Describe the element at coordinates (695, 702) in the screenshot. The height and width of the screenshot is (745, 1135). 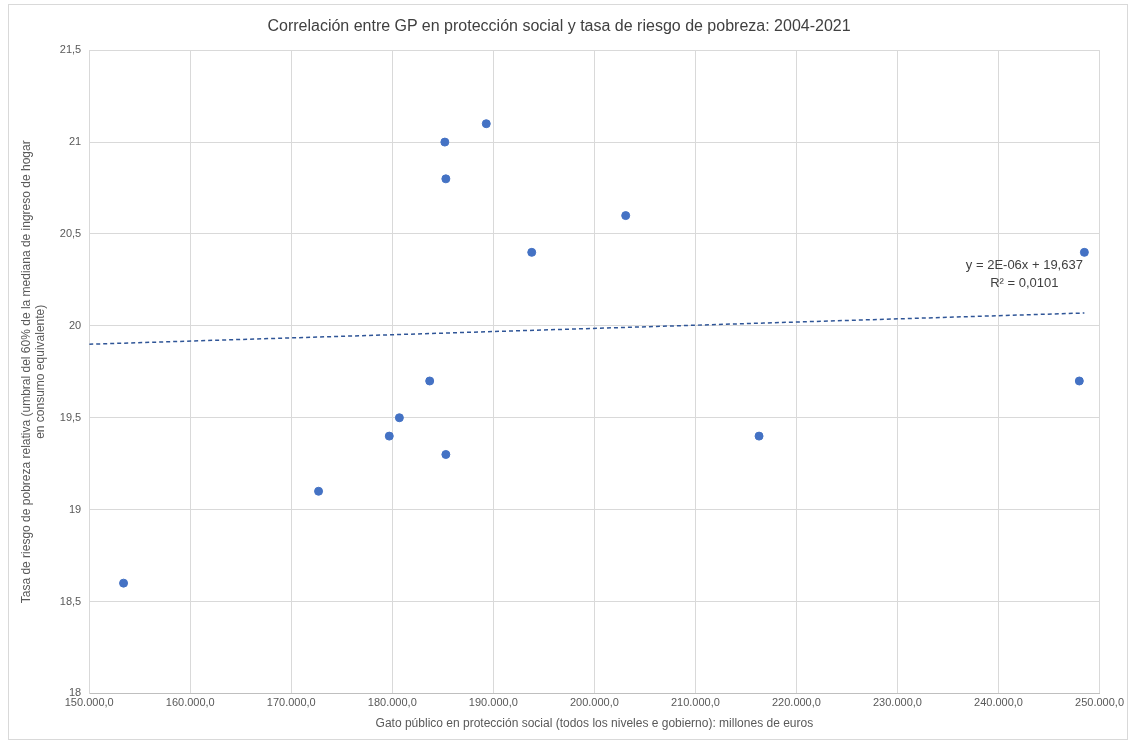
I see `x-tick-label: 210.000,0` at that location.